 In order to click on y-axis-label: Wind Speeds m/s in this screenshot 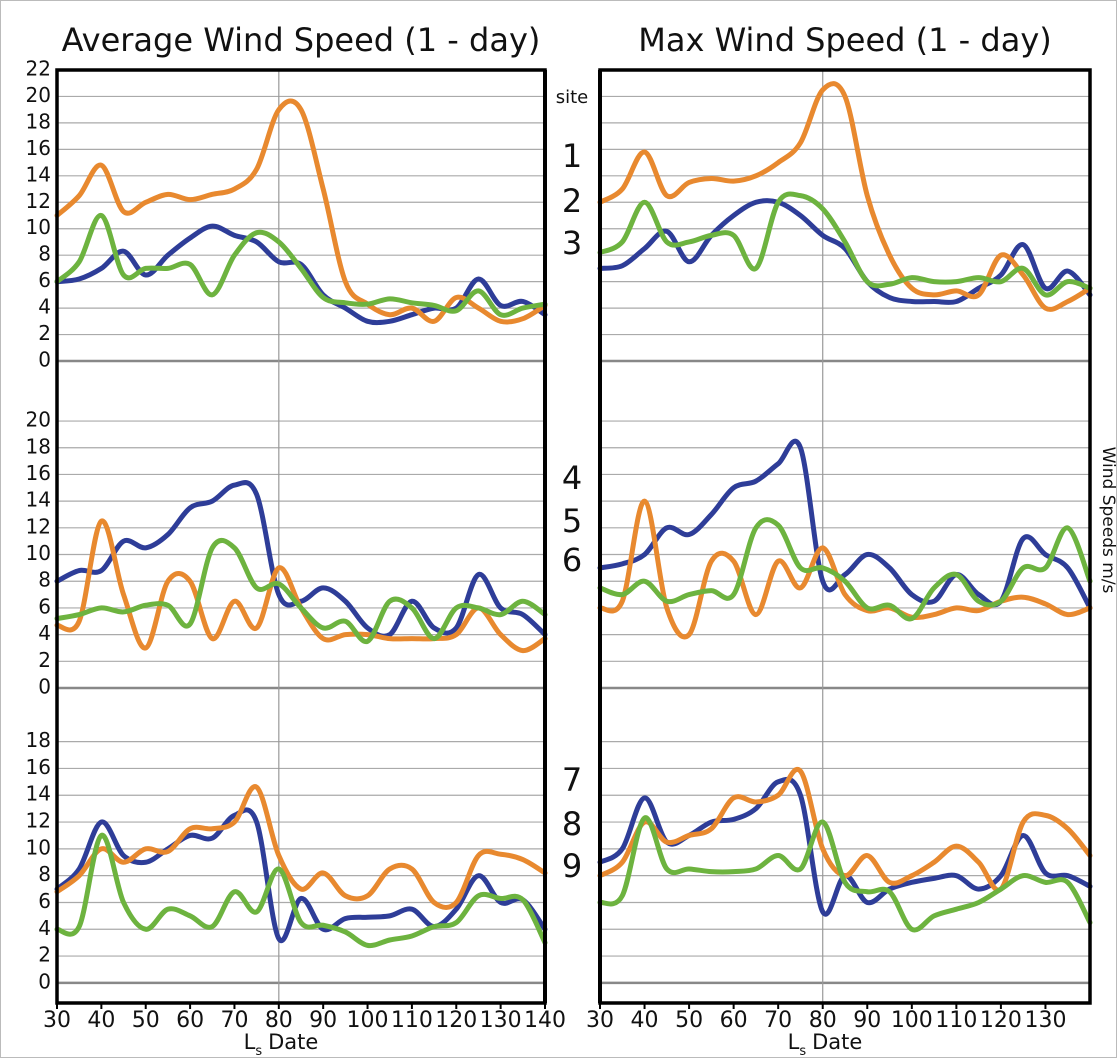, I will do `click(1107, 520)`.